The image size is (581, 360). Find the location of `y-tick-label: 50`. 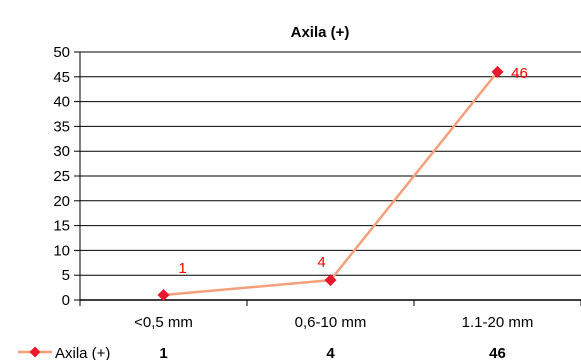

y-tick-label: 50 is located at coordinates (61, 52).